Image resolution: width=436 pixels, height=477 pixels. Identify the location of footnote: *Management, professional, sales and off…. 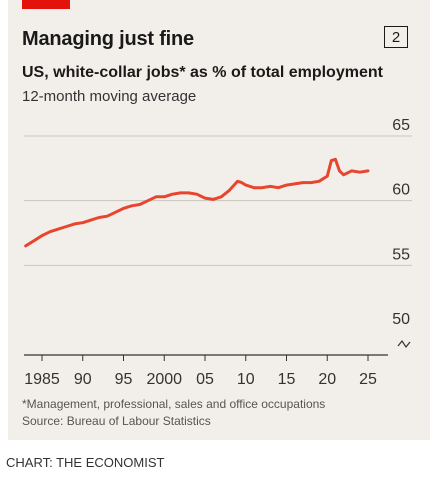
(174, 404).